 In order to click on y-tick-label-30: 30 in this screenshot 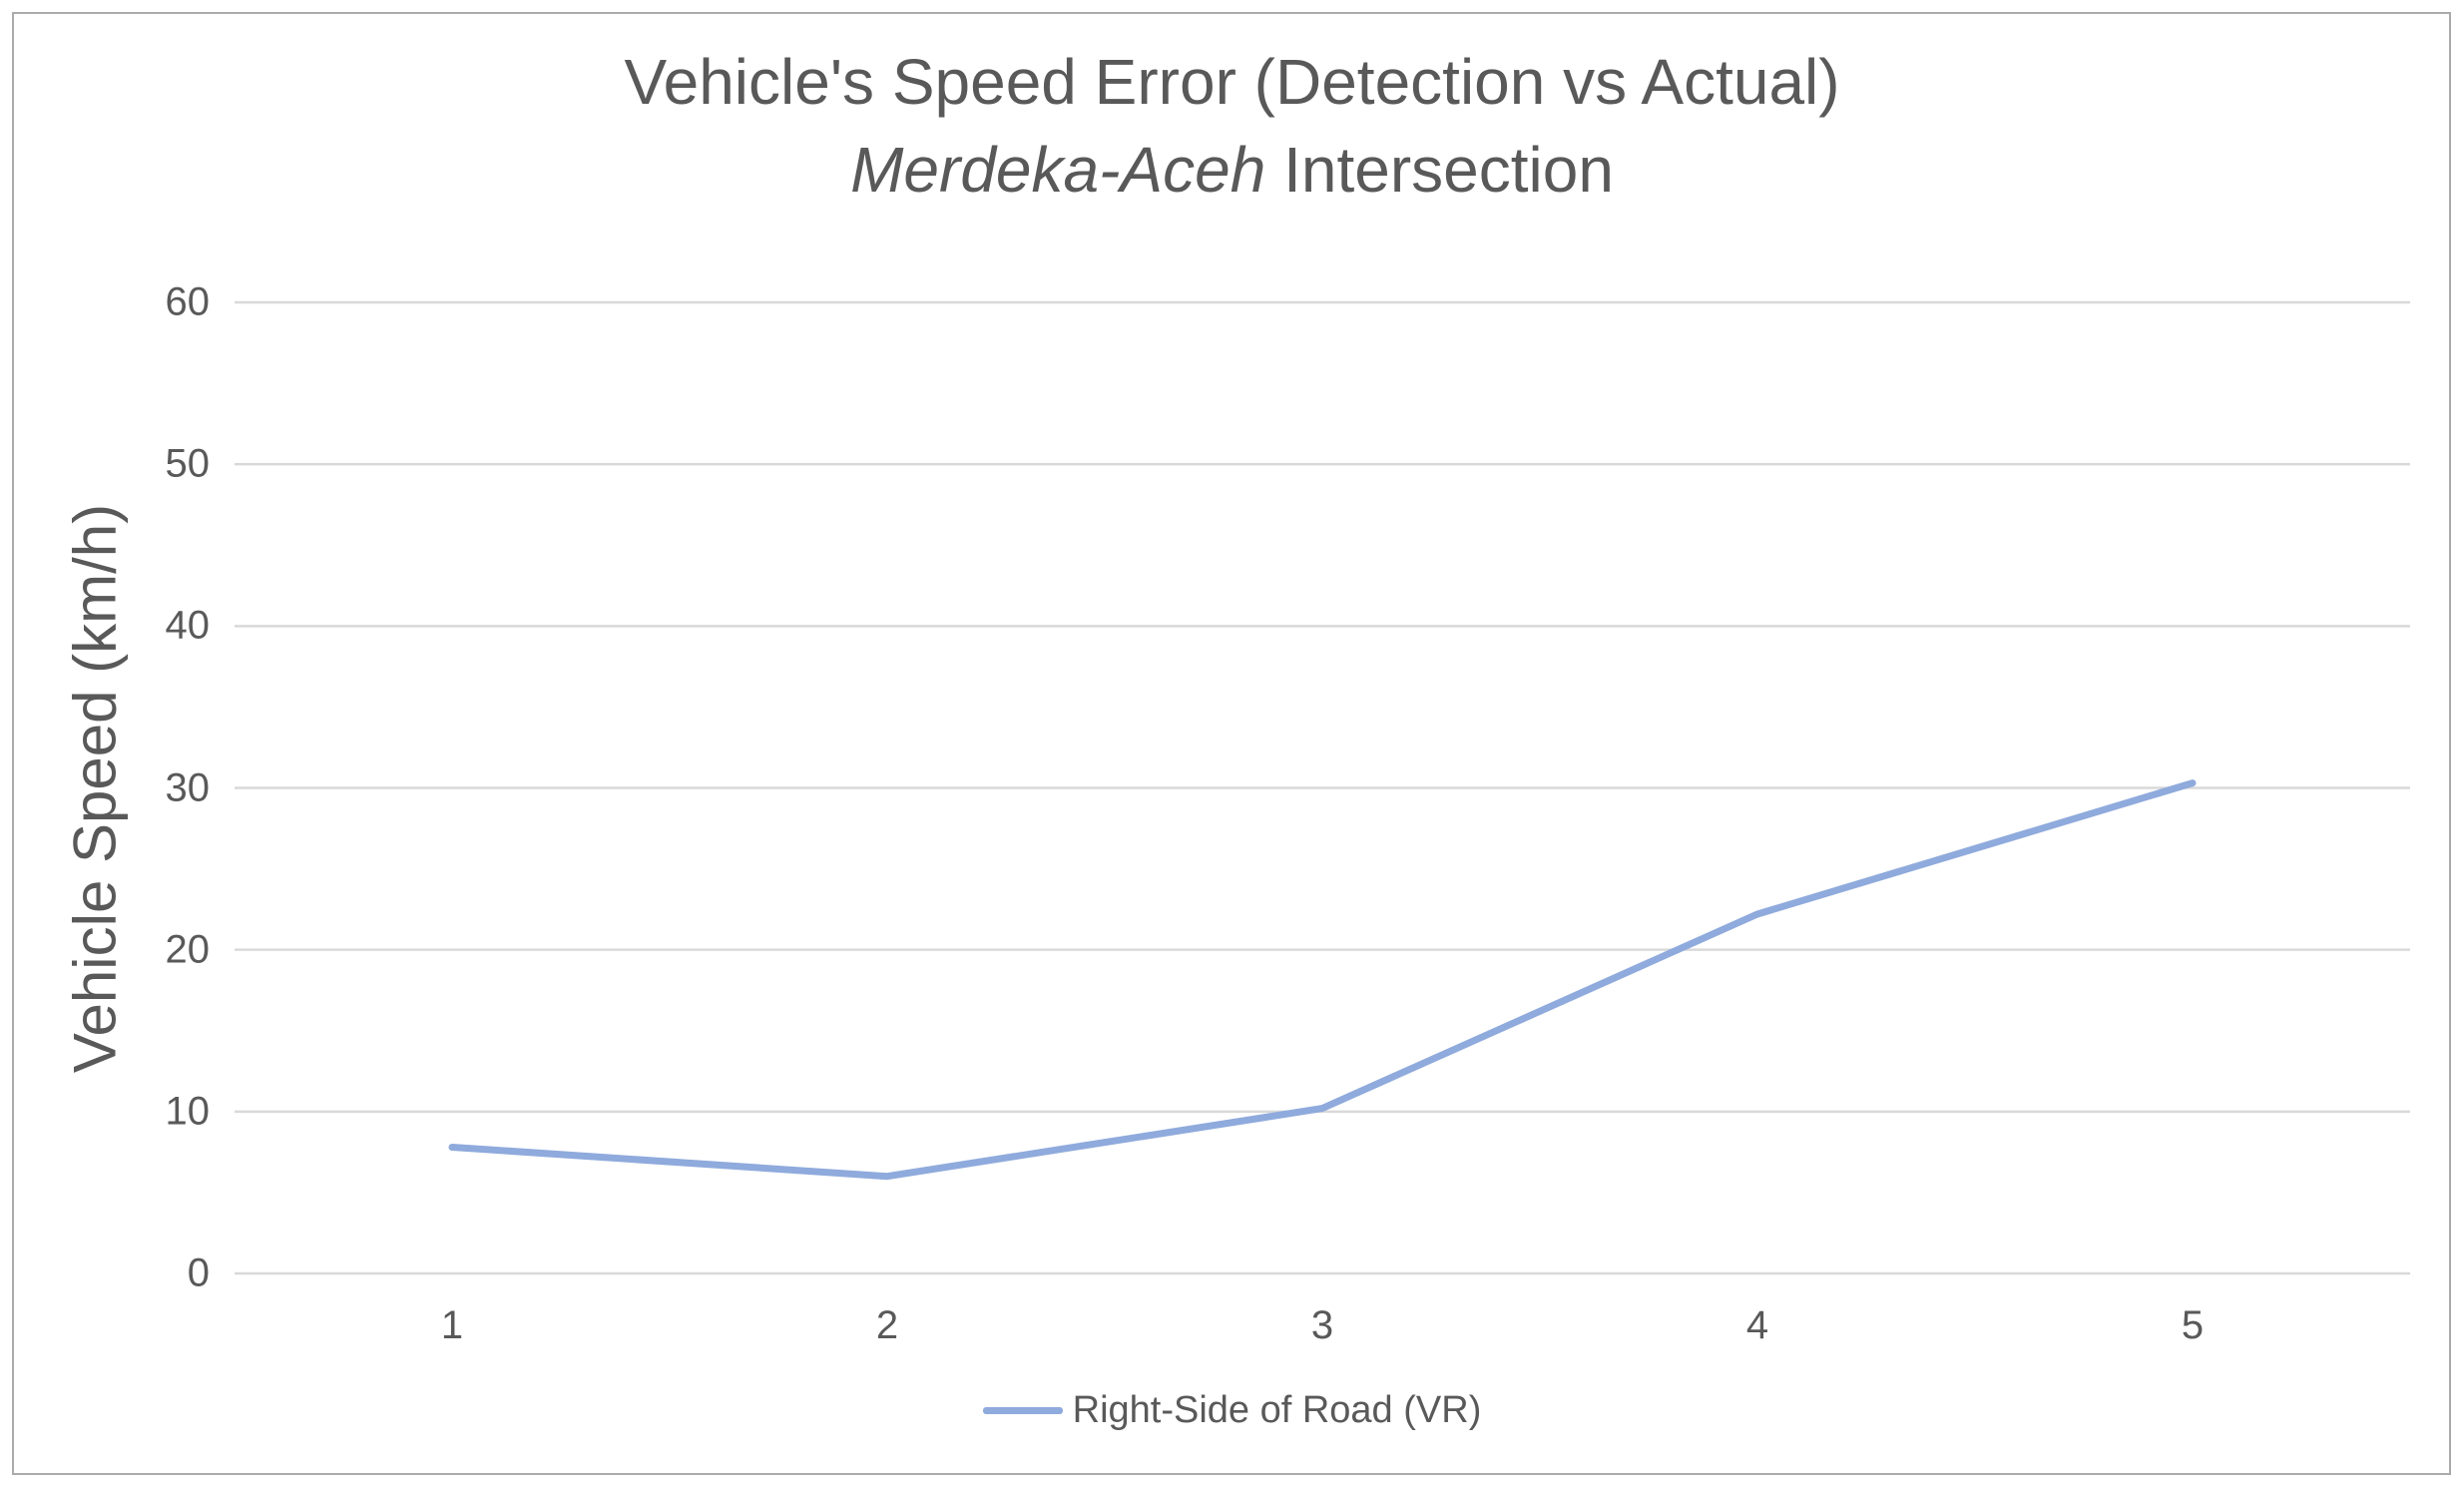, I will do `click(188, 787)`.